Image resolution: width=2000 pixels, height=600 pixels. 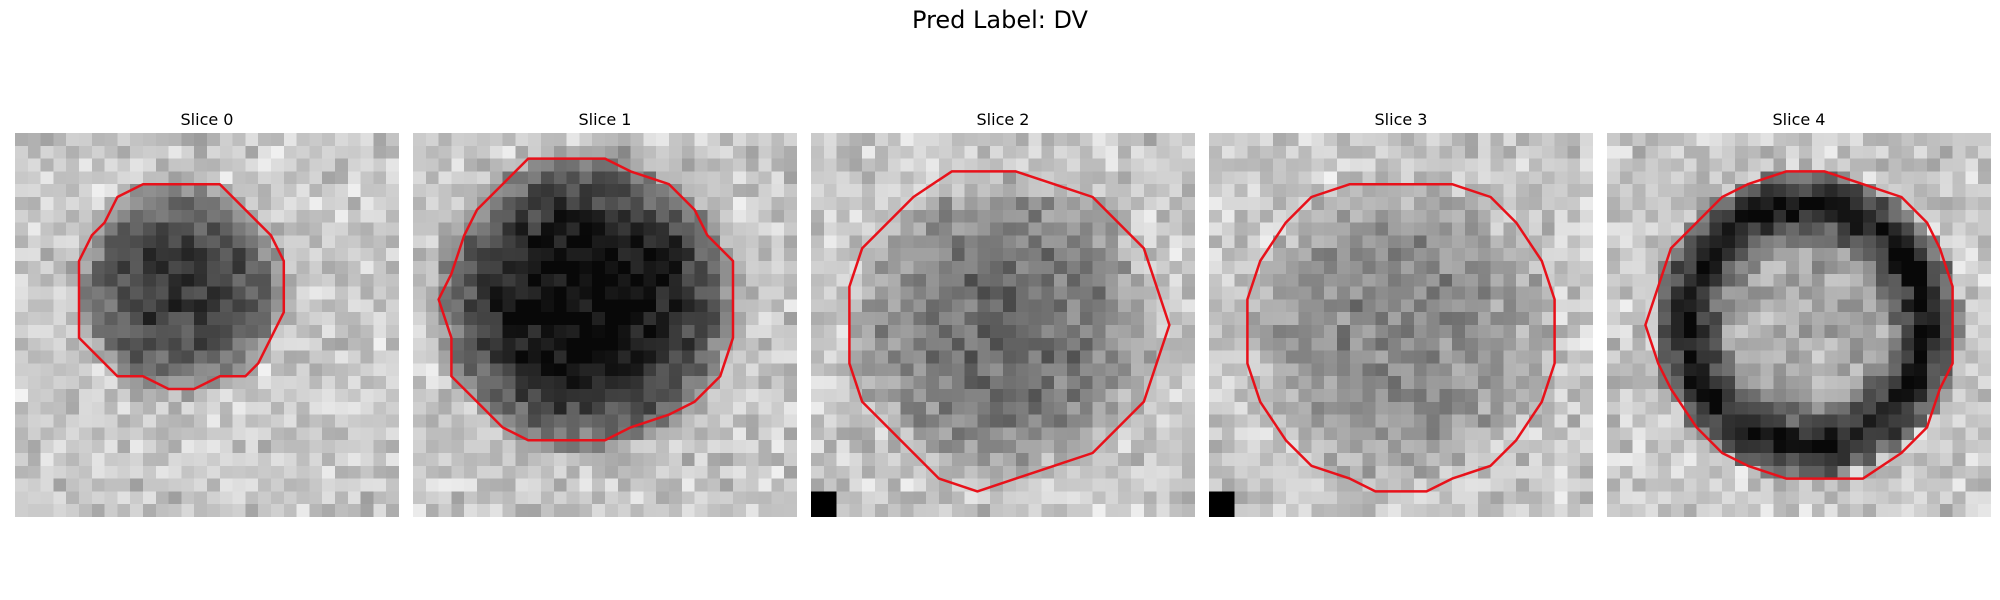 I want to click on panel-title-slice-2: Slice 2, so click(x=1003, y=119).